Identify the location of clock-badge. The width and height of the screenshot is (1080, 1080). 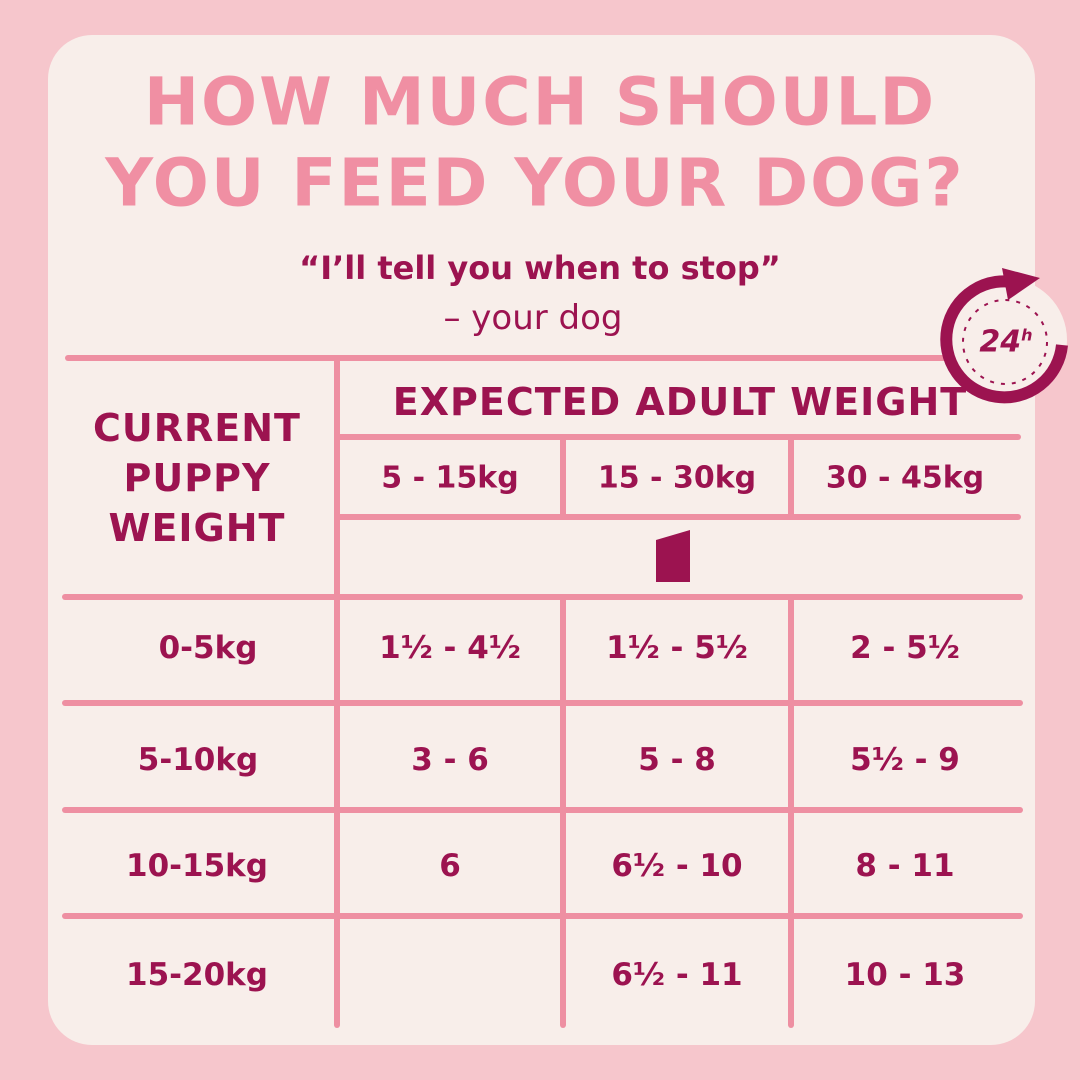
(1004, 336).